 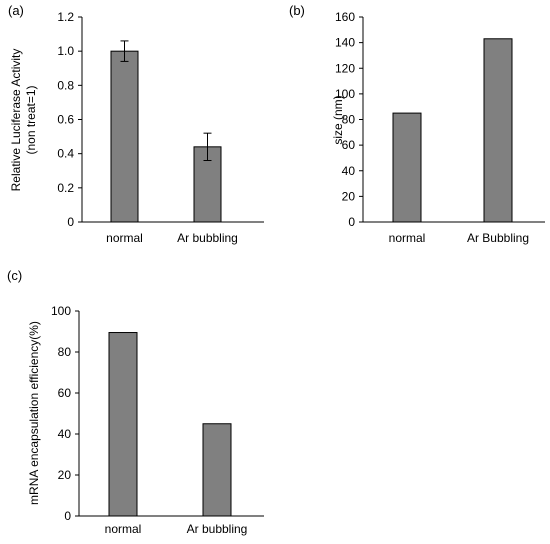 What do you see at coordinates (345, 17) in the screenshot?
I see `y-tick-label: 160` at bounding box center [345, 17].